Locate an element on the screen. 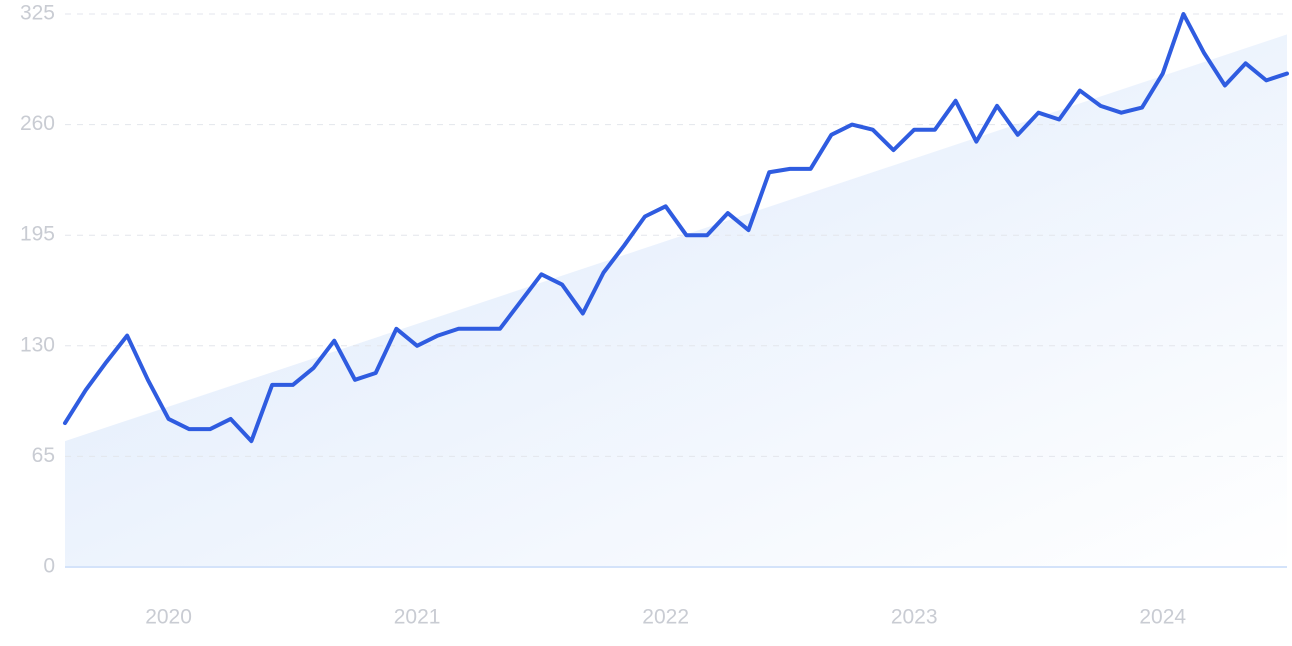 The image size is (1292, 646). x-tick-label: 2020 is located at coordinates (168, 617).